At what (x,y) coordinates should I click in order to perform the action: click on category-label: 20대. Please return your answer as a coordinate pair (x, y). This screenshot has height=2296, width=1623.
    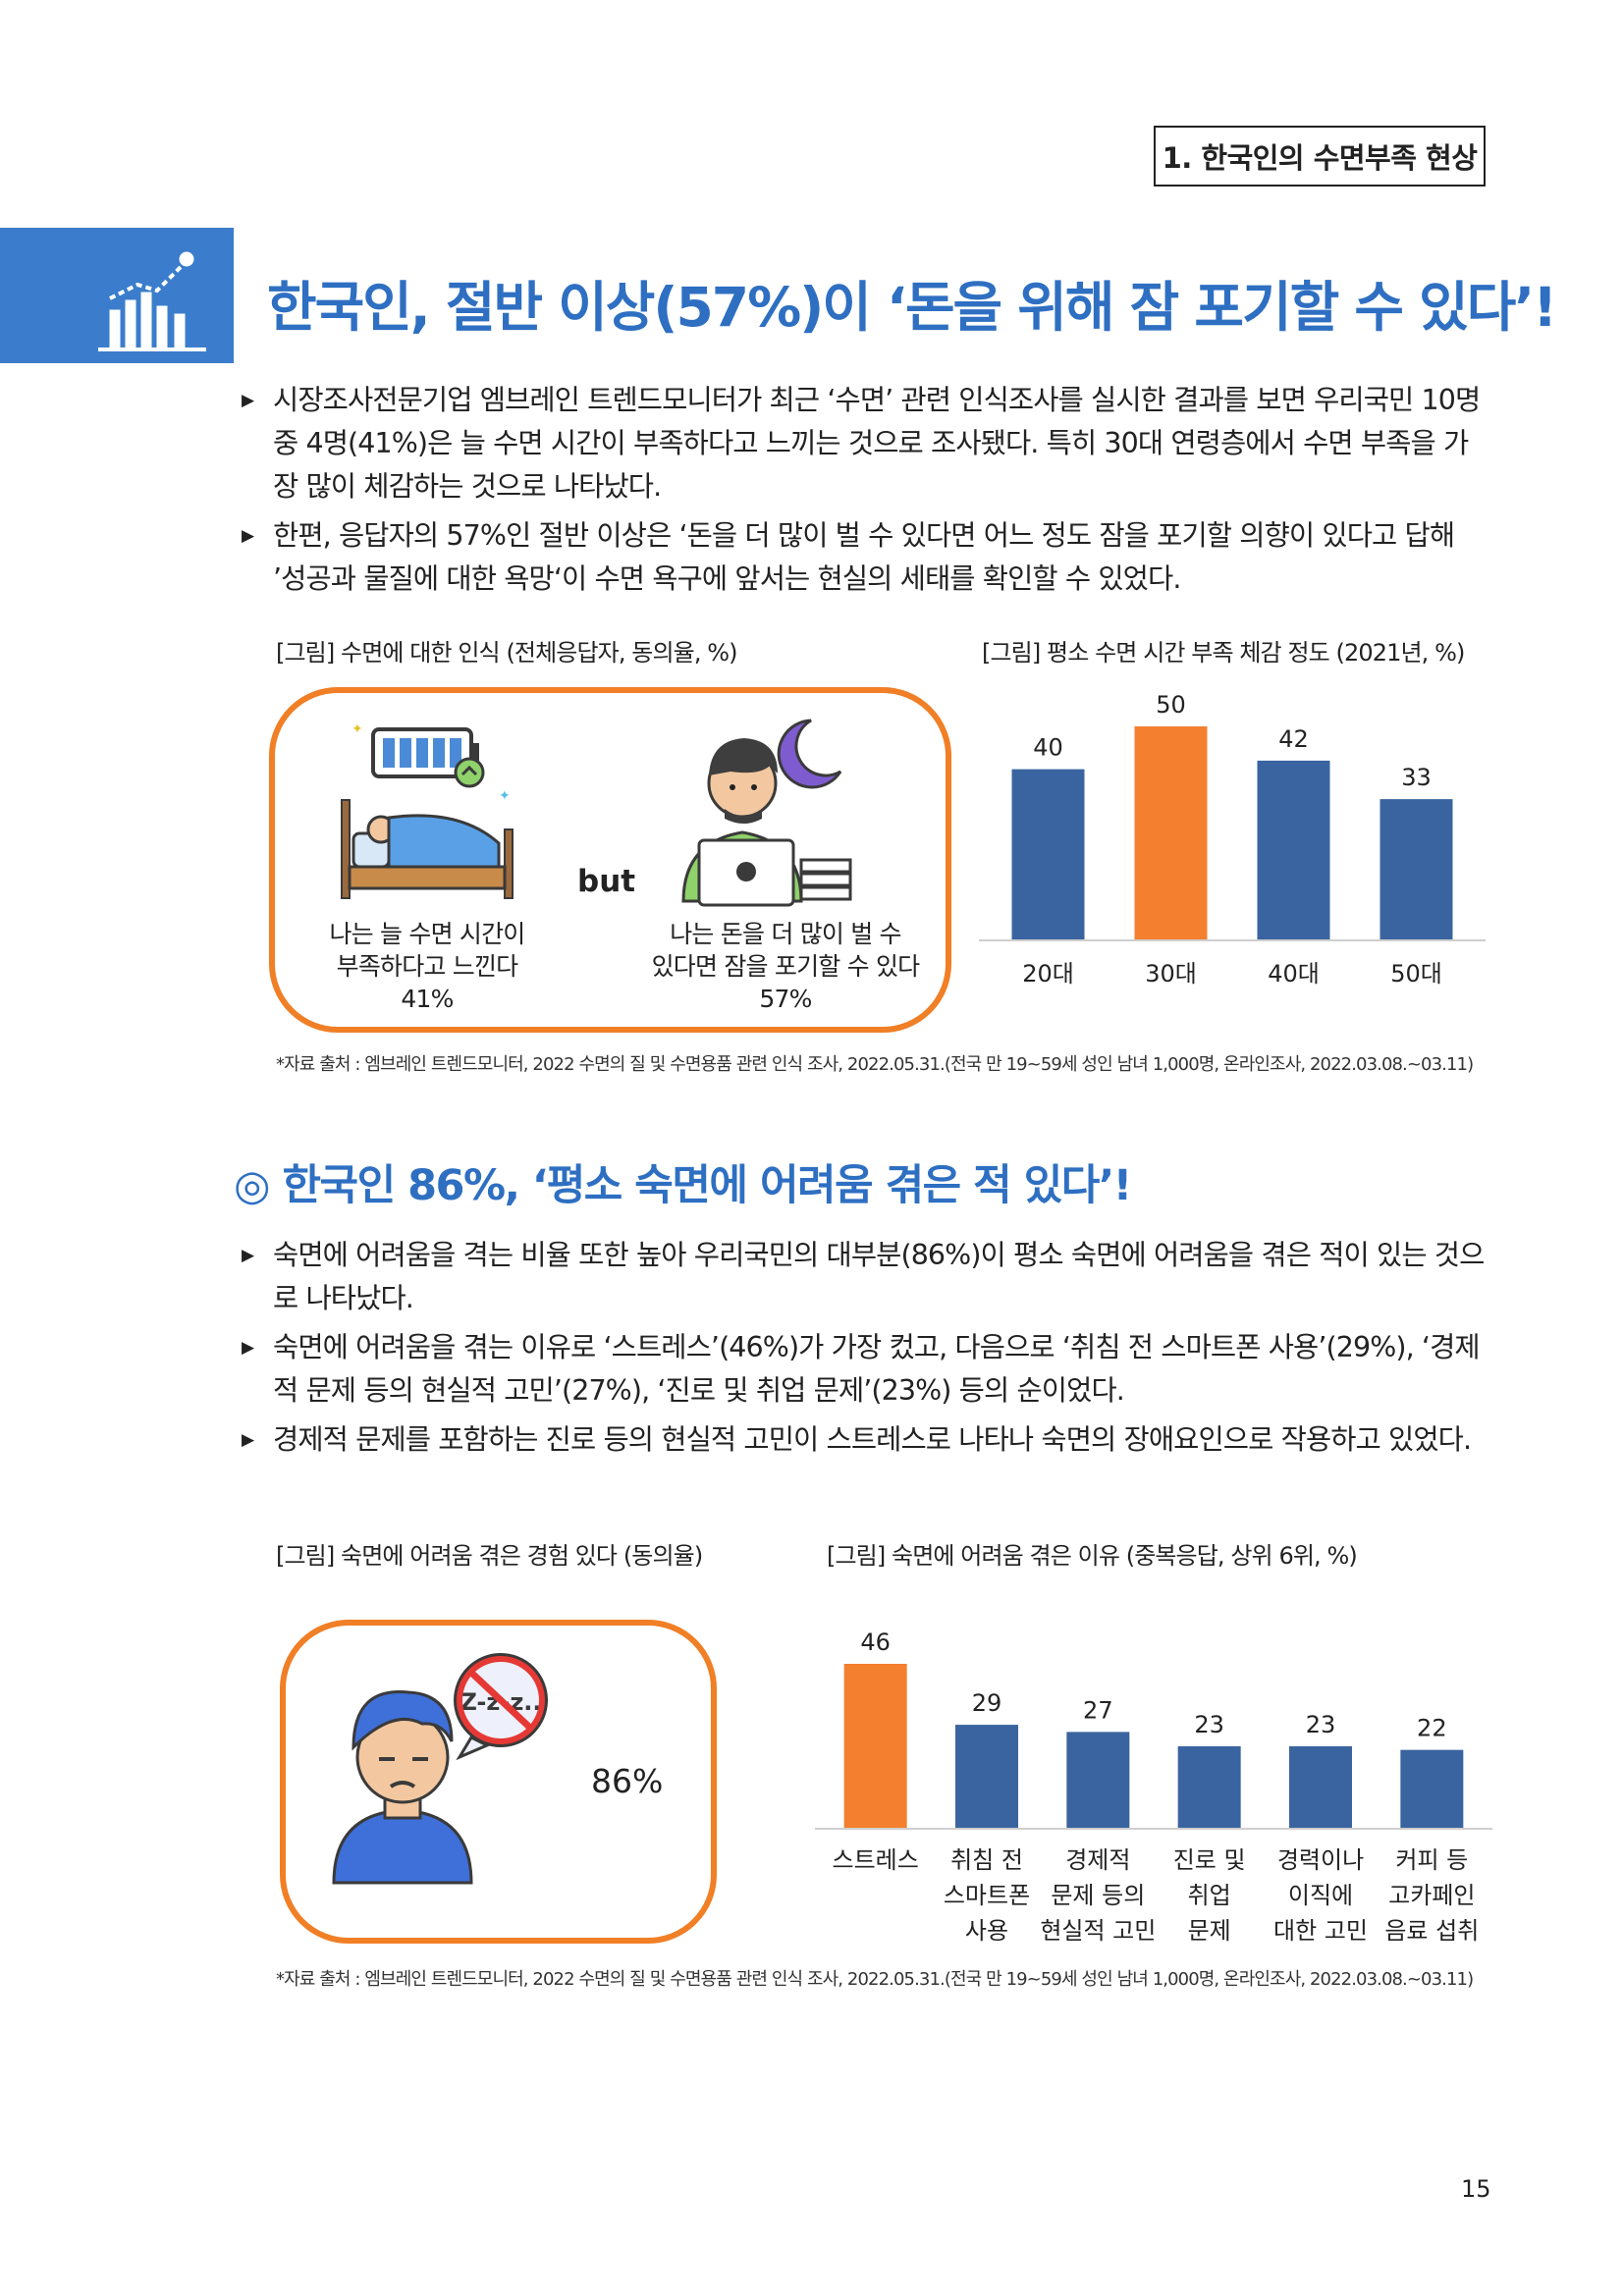
    Looking at the image, I should click on (1048, 974).